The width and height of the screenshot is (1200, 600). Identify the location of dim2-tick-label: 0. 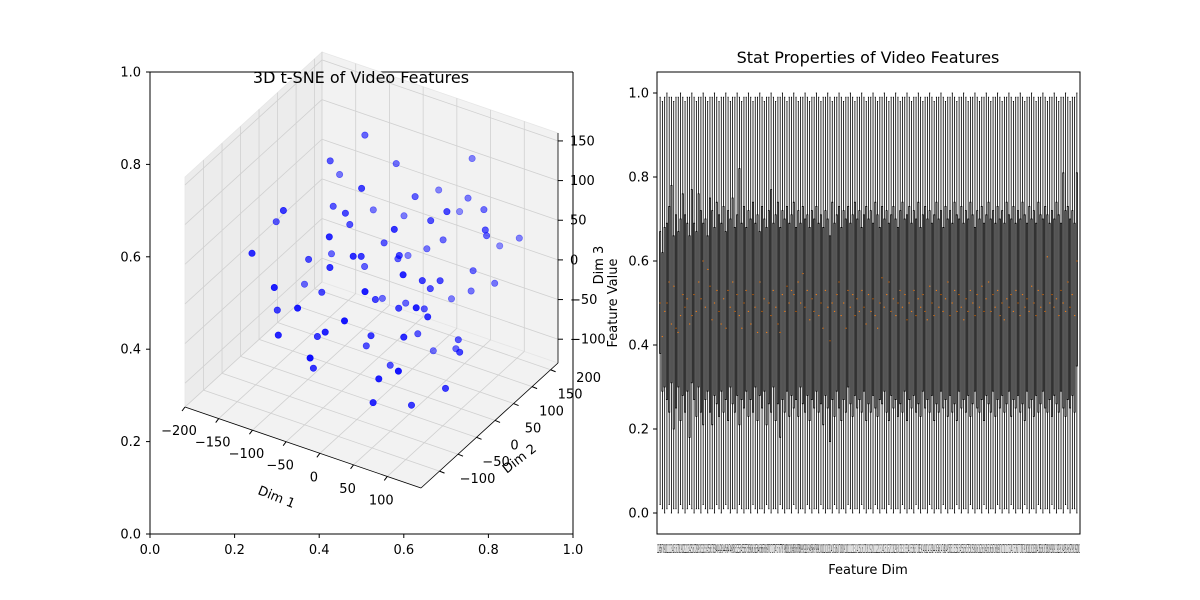
(514, 445).